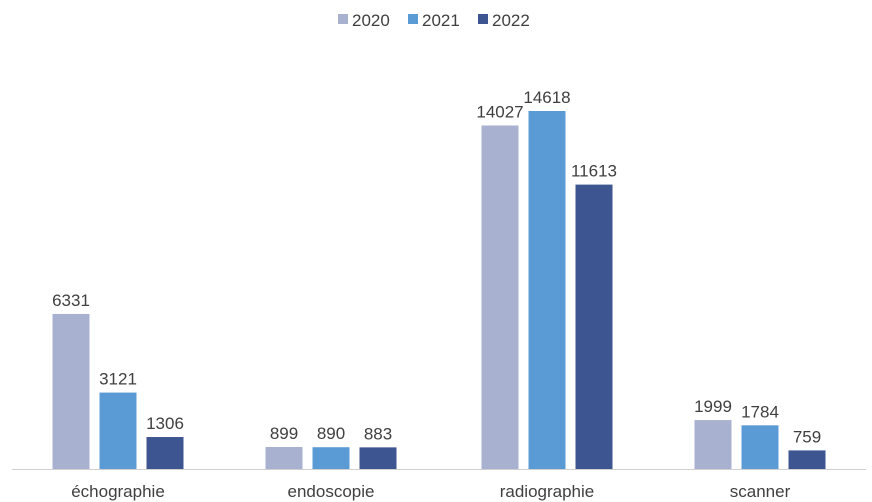 This screenshot has width=872, height=502. What do you see at coordinates (71, 300) in the screenshot?
I see `data-label-2020-0: 6331` at bounding box center [71, 300].